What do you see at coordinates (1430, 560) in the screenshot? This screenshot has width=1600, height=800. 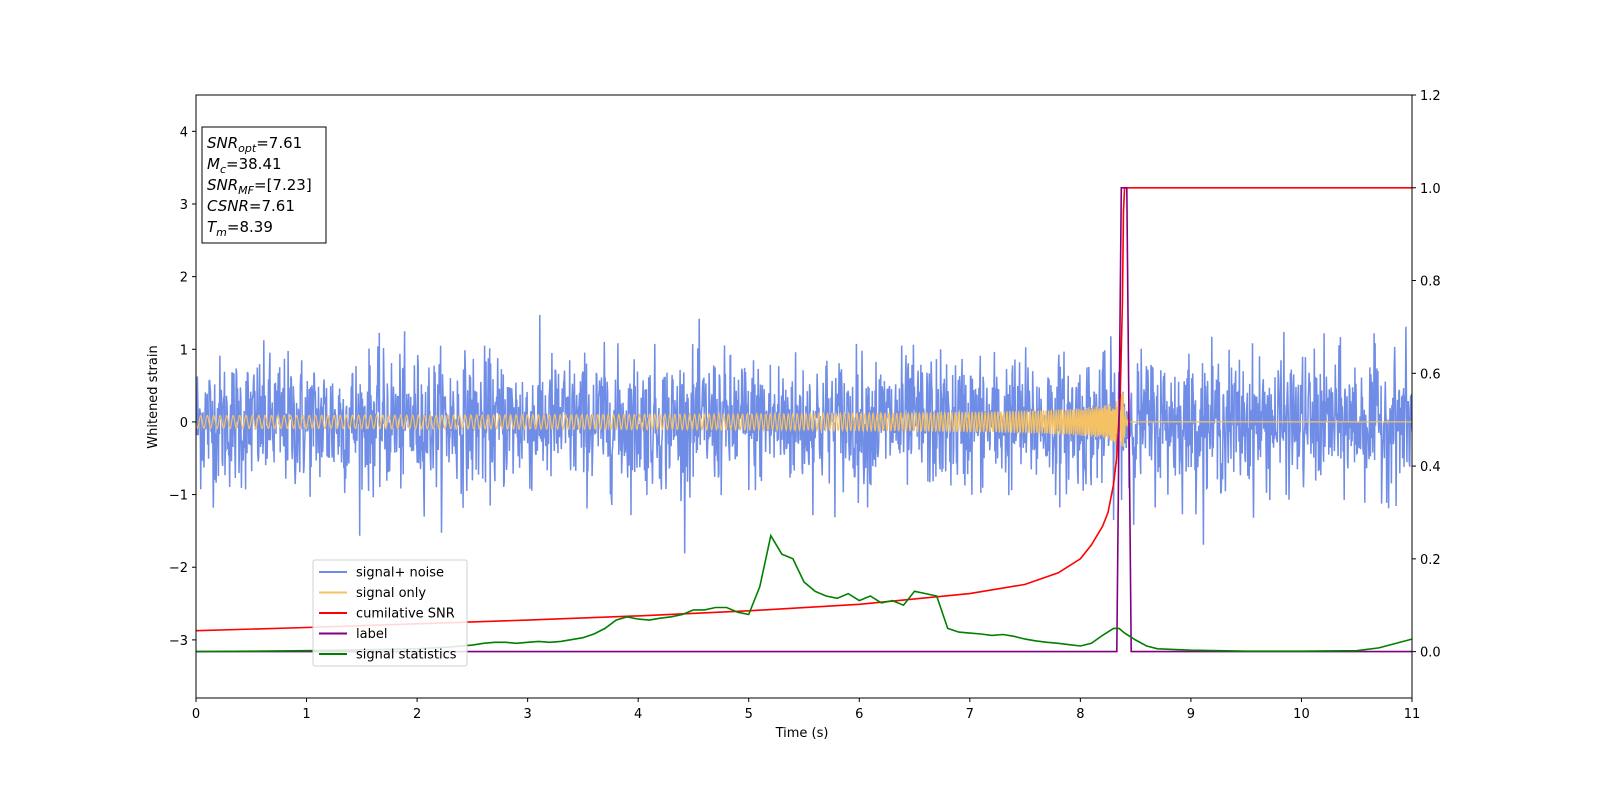 I see `y2-tick-label: 0.2` at bounding box center [1430, 560].